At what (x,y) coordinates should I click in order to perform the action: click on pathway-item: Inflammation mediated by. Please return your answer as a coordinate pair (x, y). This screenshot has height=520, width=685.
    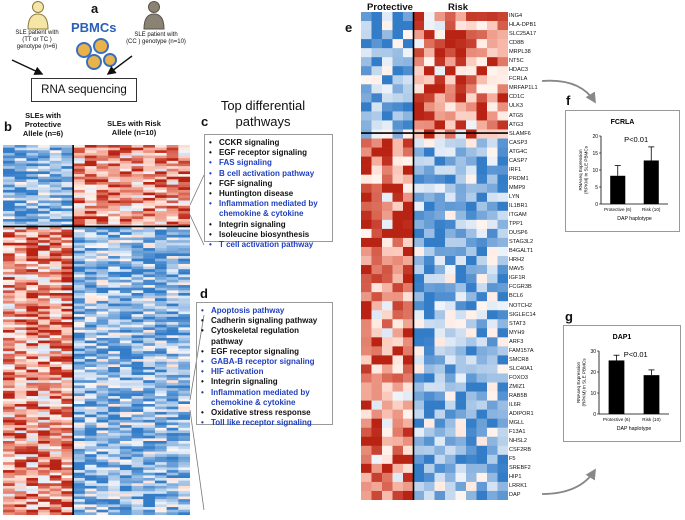
    Looking at the image, I should click on (270, 204).